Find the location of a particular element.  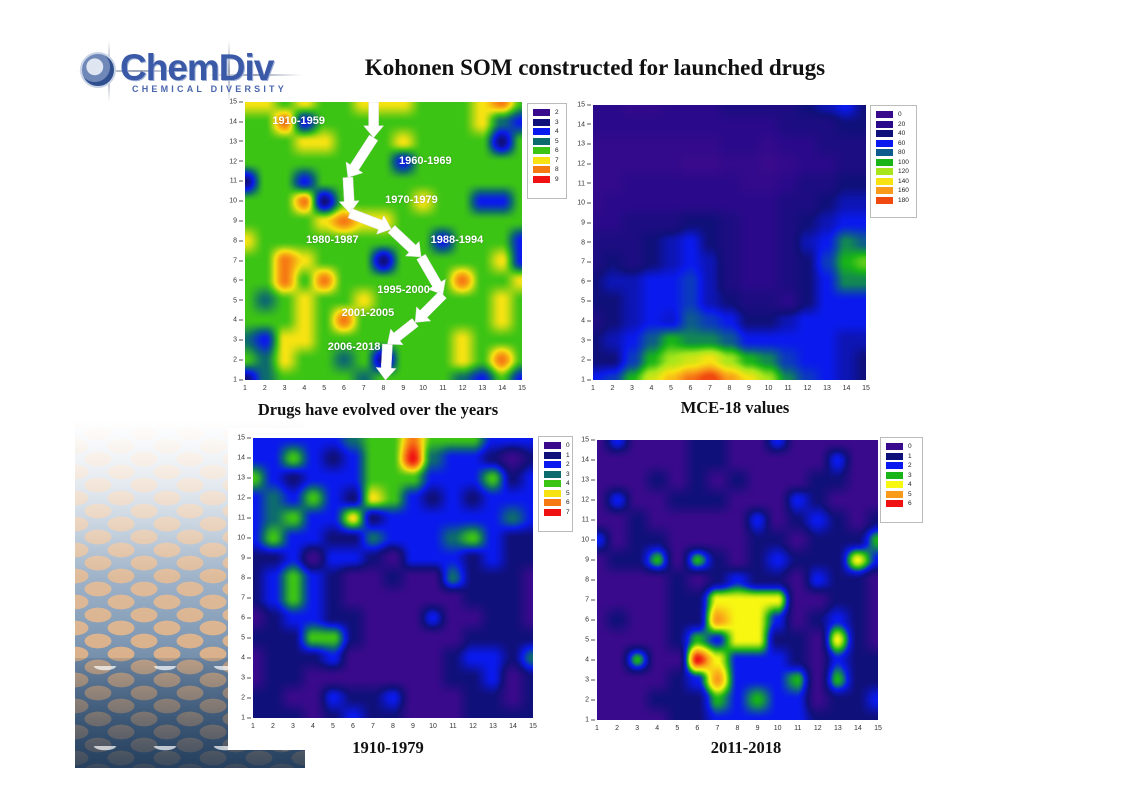

legend-item: 0 is located at coordinates (558, 446).